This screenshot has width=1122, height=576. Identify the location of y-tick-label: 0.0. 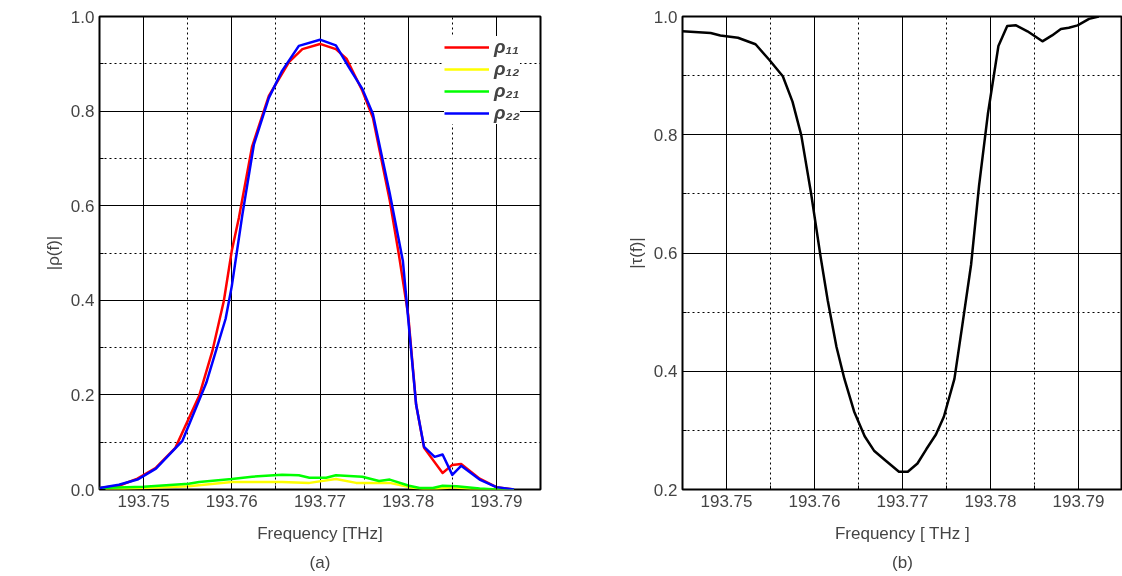
(82, 490).